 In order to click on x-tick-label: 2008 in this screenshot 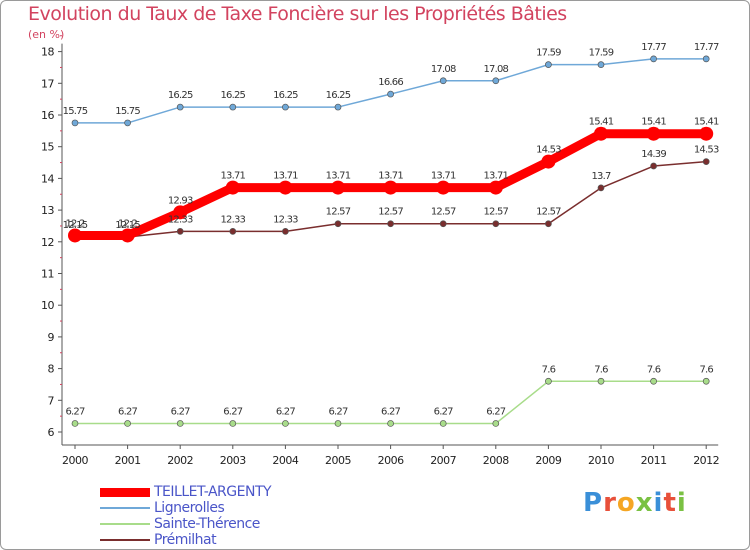, I will do `click(496, 460)`.